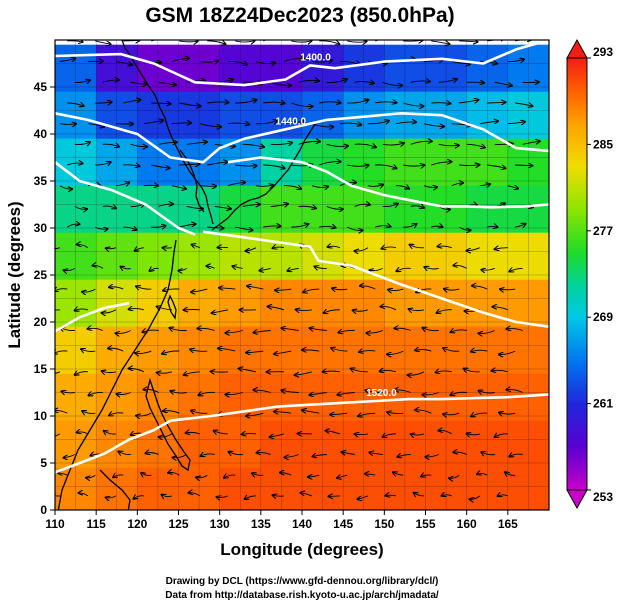  I want to click on coastline-china-south, so click(117, 374).